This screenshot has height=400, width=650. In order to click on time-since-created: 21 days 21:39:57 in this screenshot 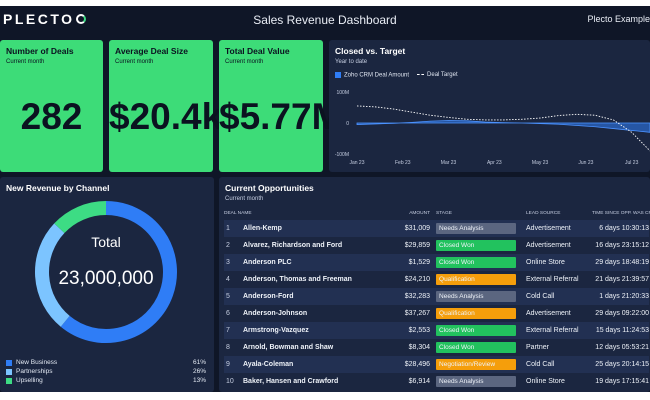, I will do `click(622, 279)`.